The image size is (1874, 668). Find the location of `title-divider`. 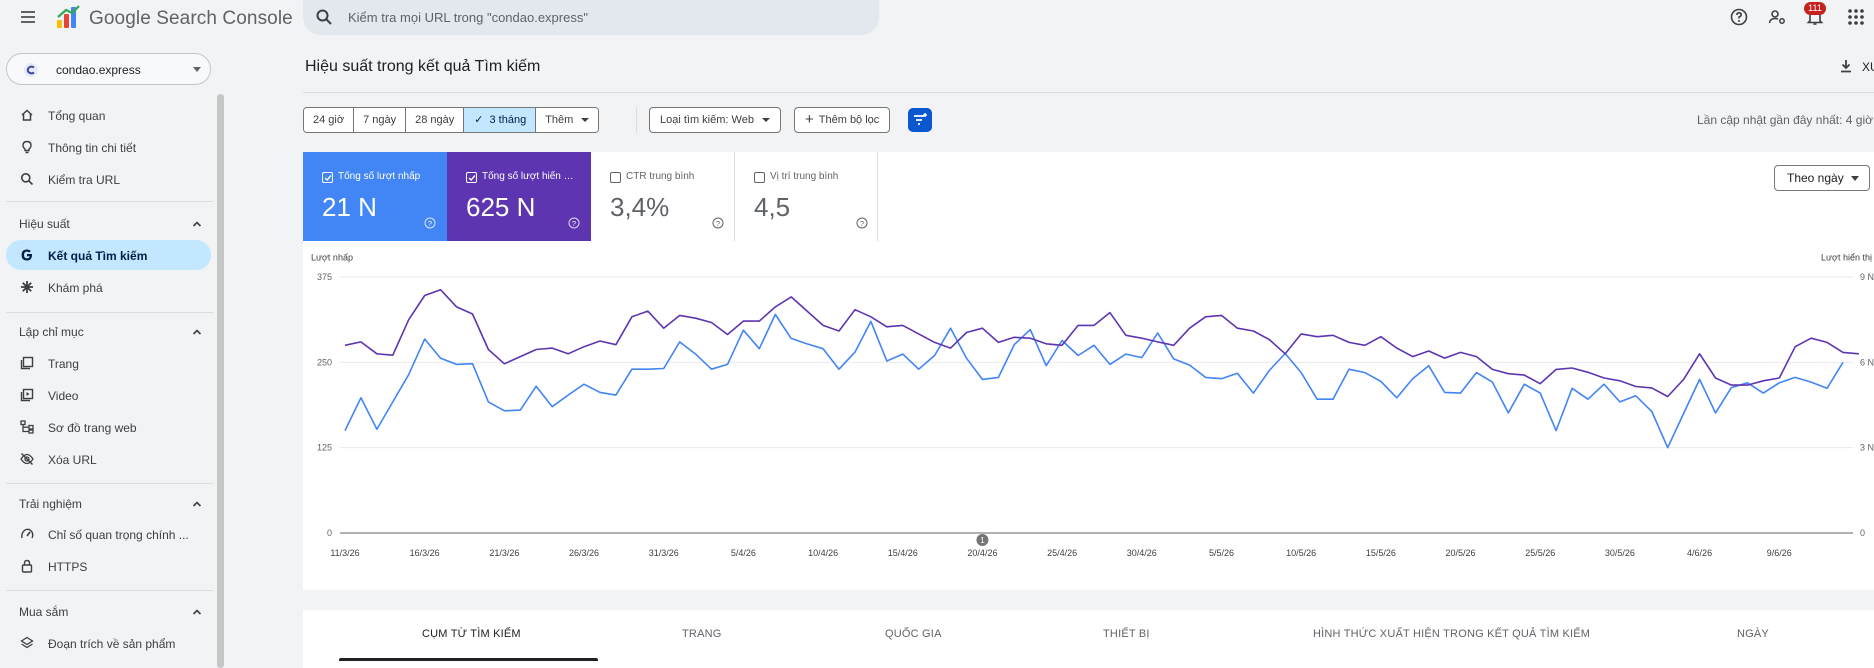

title-divider is located at coordinates (1088, 92).